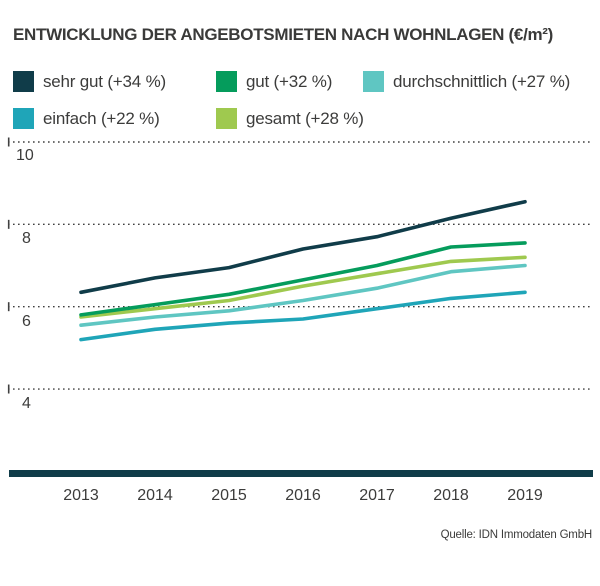 This screenshot has width=600, height=586. What do you see at coordinates (104, 81) in the screenshot?
I see `legend-label-sehr-gut: sehr gut (+34 %)` at bounding box center [104, 81].